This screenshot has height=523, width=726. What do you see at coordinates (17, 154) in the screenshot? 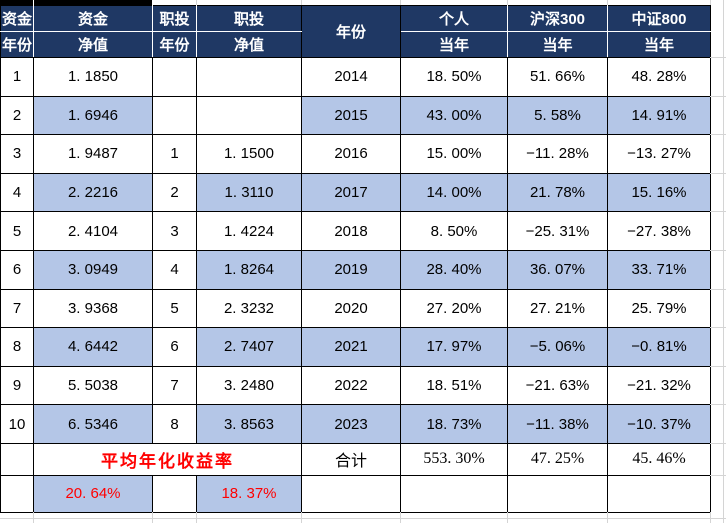
I see `cell-fund-year: 3` at bounding box center [17, 154].